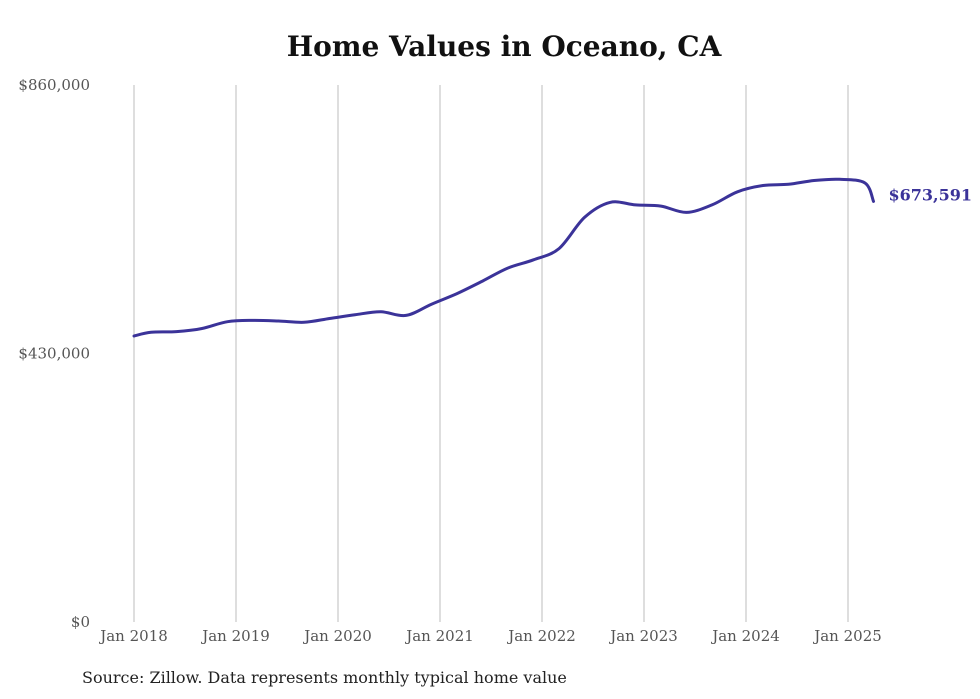 The image size is (980, 699). I want to click on y-tick-label: $0, so click(80, 622).